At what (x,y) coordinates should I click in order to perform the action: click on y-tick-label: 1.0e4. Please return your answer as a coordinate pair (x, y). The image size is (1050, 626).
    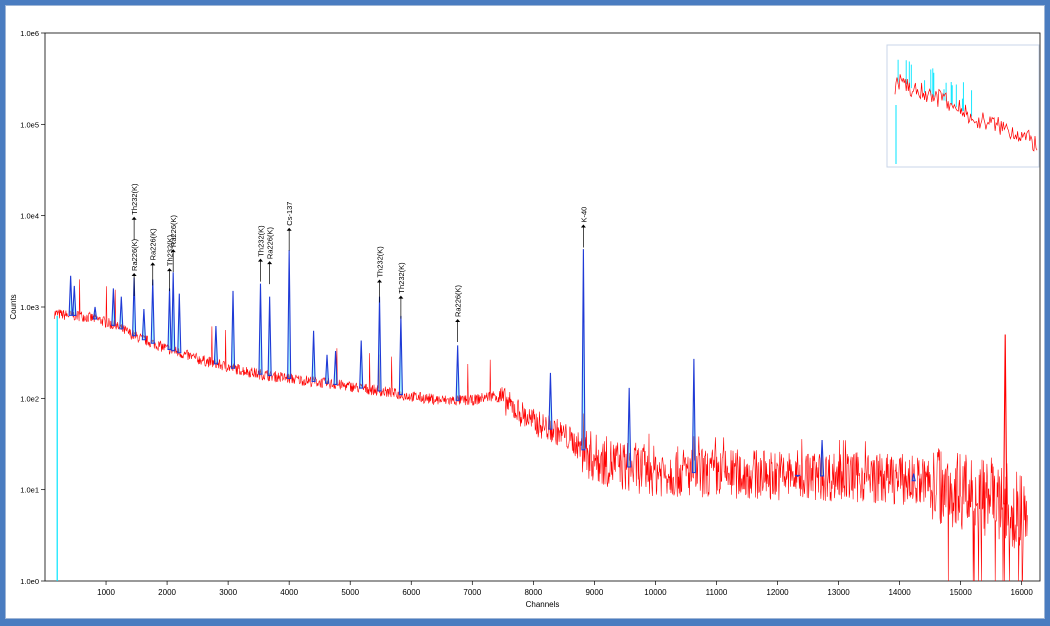
    Looking at the image, I should click on (29, 216).